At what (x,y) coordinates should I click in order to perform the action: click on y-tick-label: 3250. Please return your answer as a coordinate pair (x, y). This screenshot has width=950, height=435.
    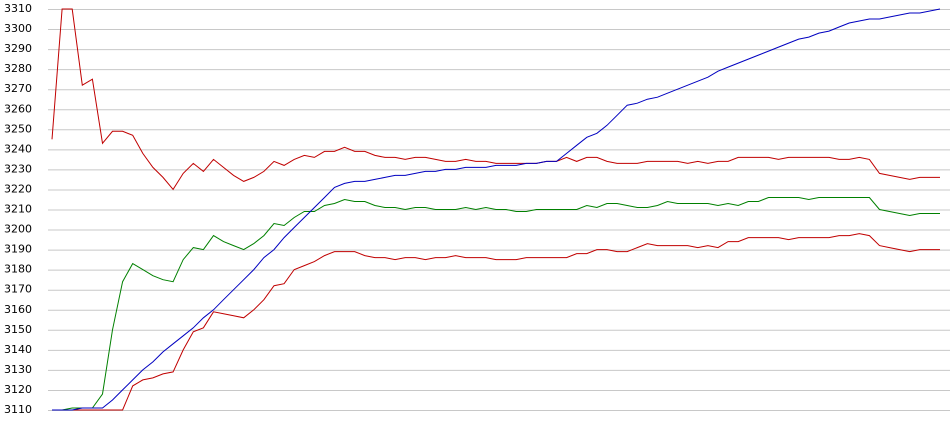
    Looking at the image, I should click on (18, 128).